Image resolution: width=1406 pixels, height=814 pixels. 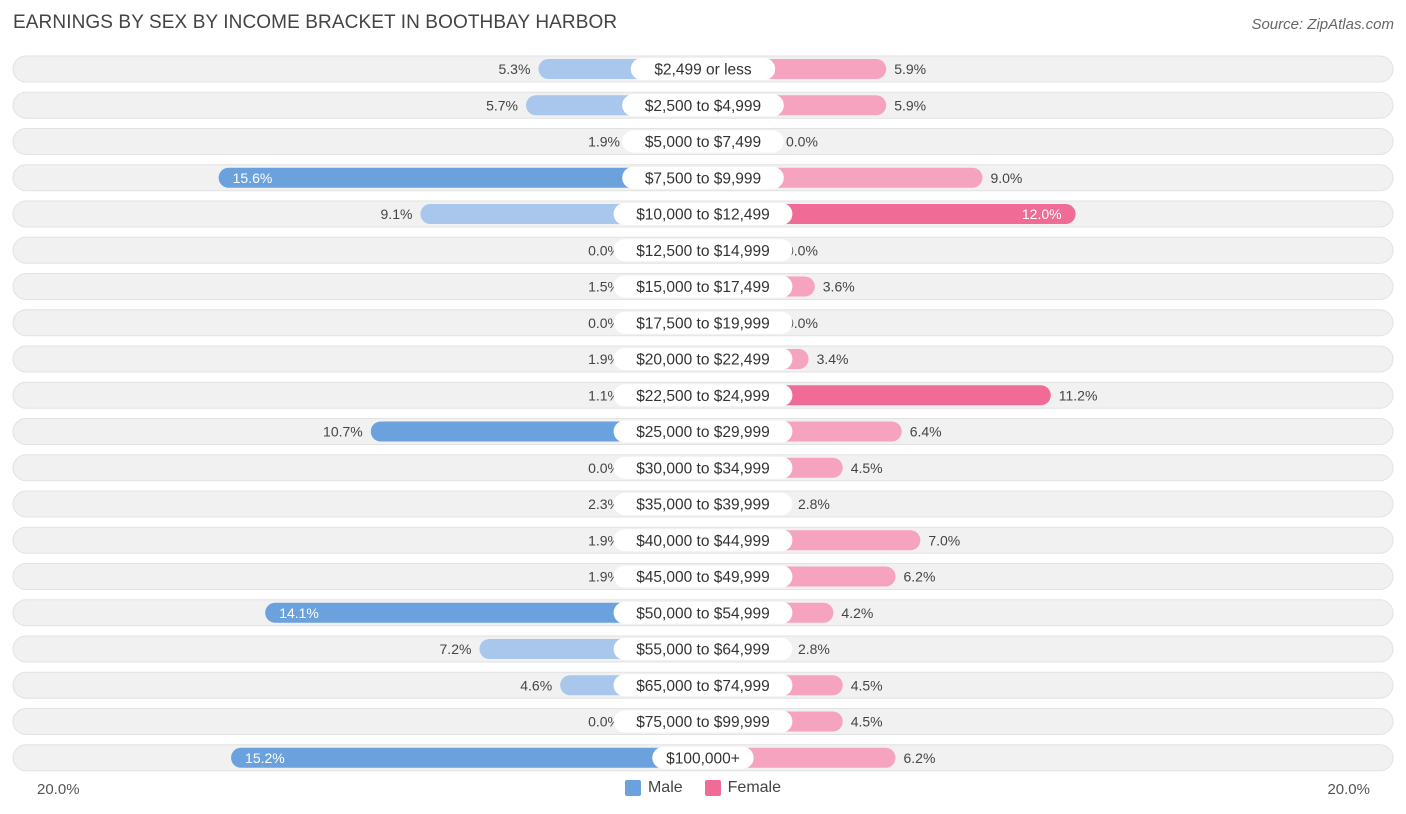 I want to click on axis-right-label: 20.0%, so click(x=1348, y=789).